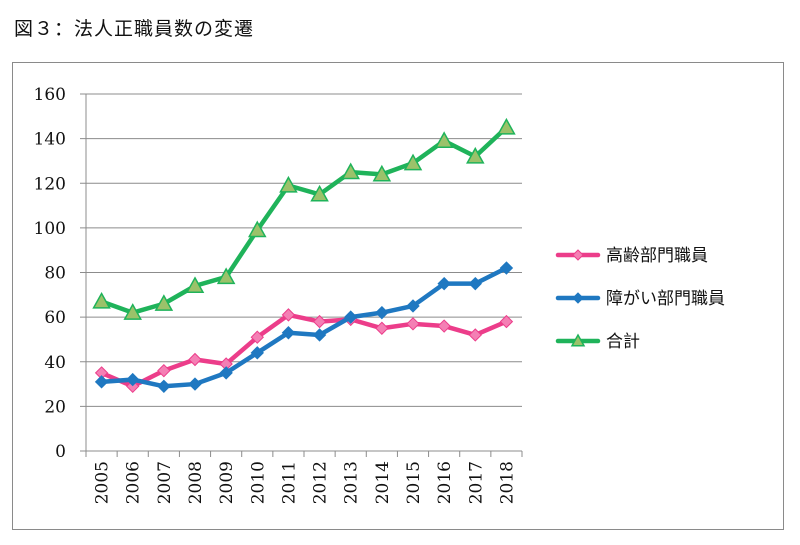 This screenshot has width=800, height=545. What do you see at coordinates (55, 407) in the screenshot?
I see `y-tick-label: 20` at bounding box center [55, 407].